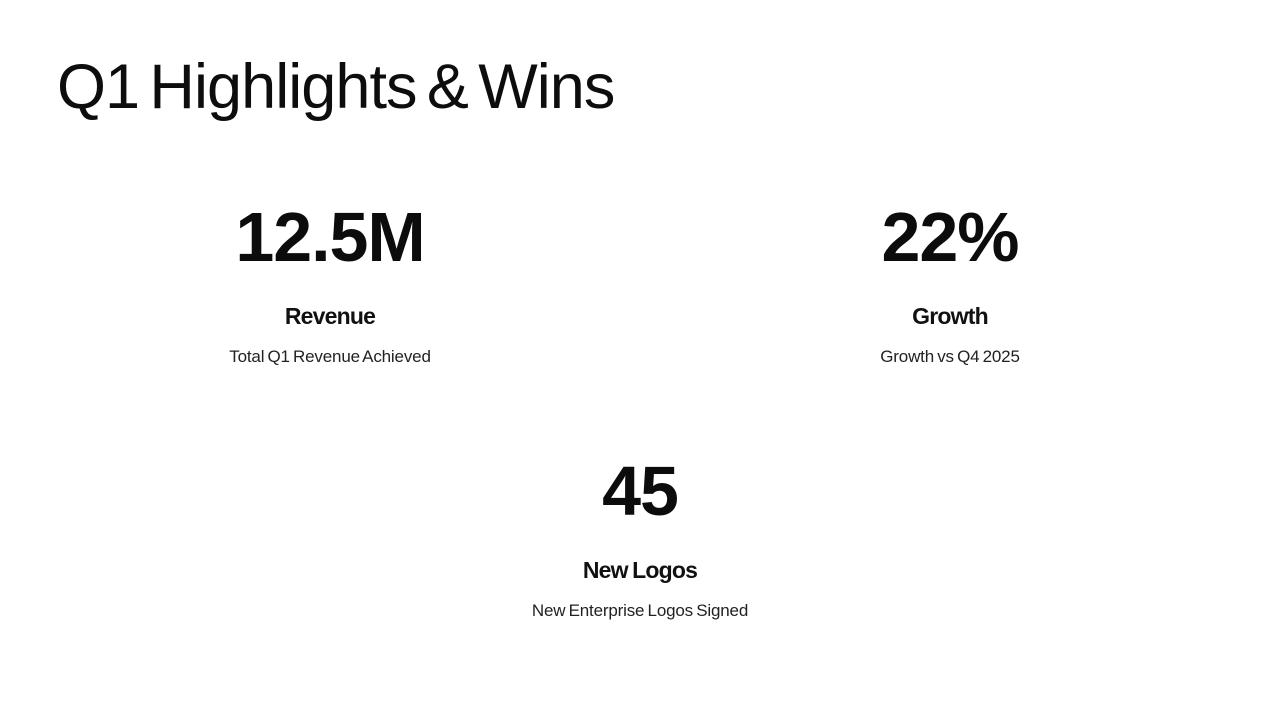 Image resolution: width=1280 pixels, height=720 pixels. Describe the element at coordinates (950, 316) in the screenshot. I see `stat-label-growth: Growth` at that location.